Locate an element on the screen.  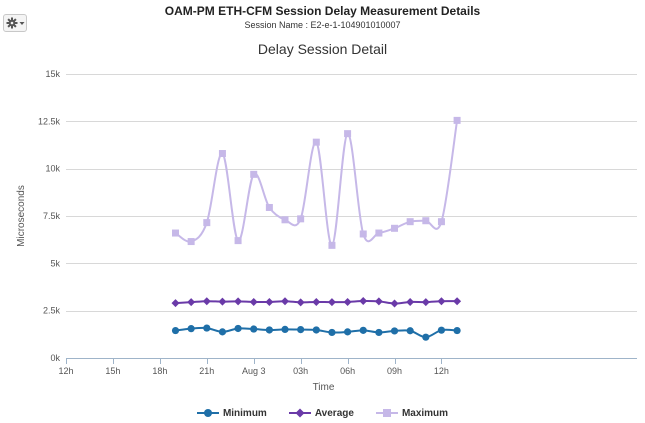
legend-label-average: Average is located at coordinates (334, 413).